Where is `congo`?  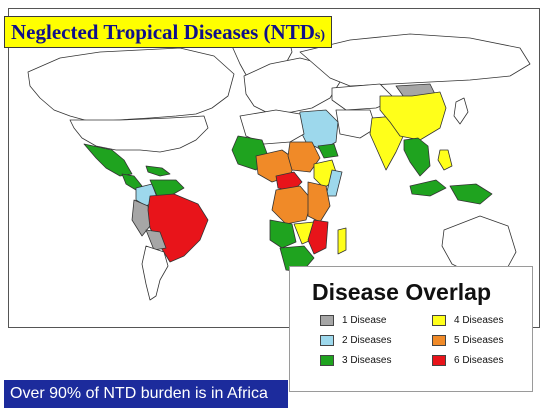
congo is located at coordinates (292, 205).